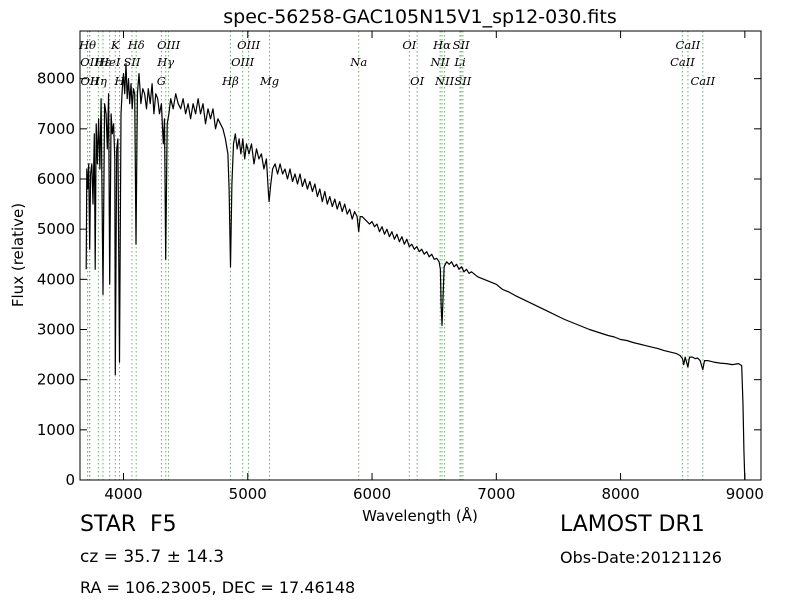 Image resolution: width=800 pixels, height=600 pixels. I want to click on y-tick-label-7000: 7000, so click(56, 129).